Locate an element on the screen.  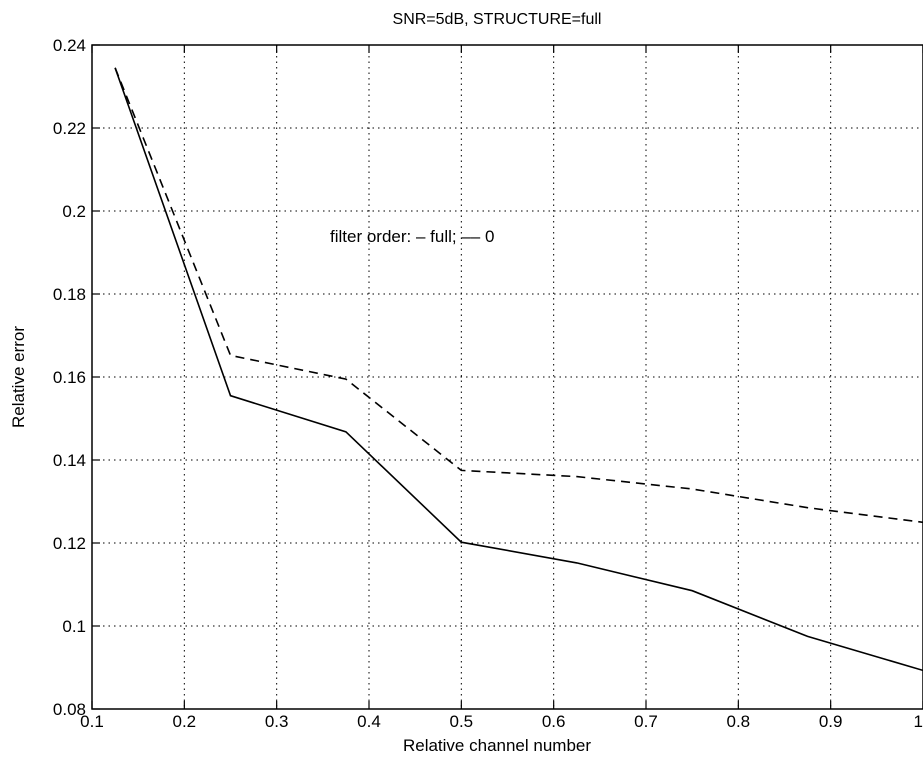
x-tick-label: 0.6 is located at coordinates (554, 721).